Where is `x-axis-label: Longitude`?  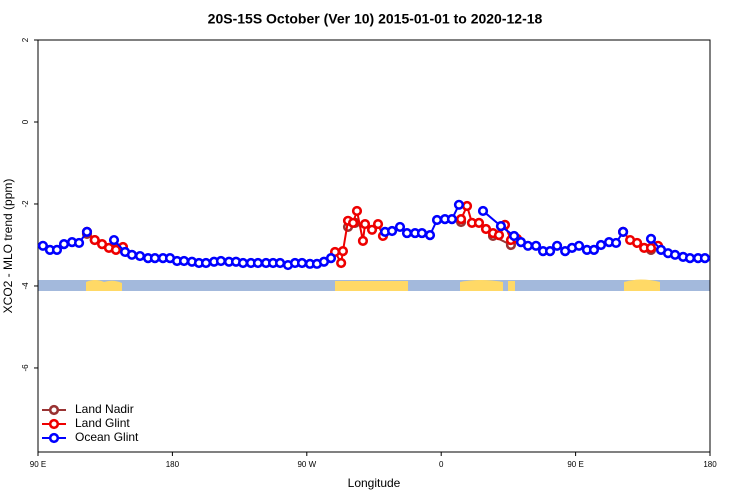 x-axis-label: Longitude is located at coordinates (374, 483).